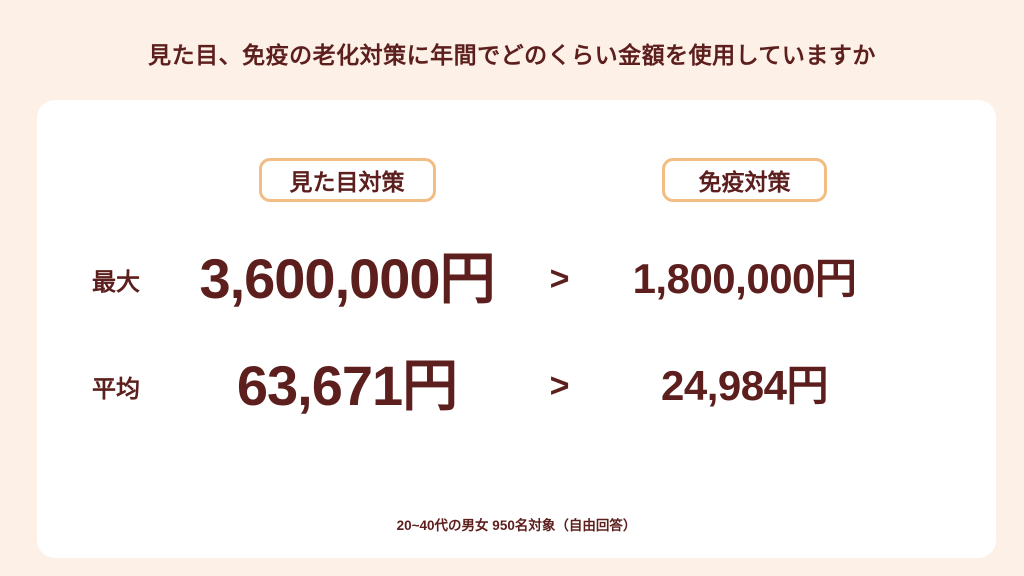  Describe the element at coordinates (744, 278) in the screenshot. I see `value-immunity-maximum: 1,800,000円` at that location.